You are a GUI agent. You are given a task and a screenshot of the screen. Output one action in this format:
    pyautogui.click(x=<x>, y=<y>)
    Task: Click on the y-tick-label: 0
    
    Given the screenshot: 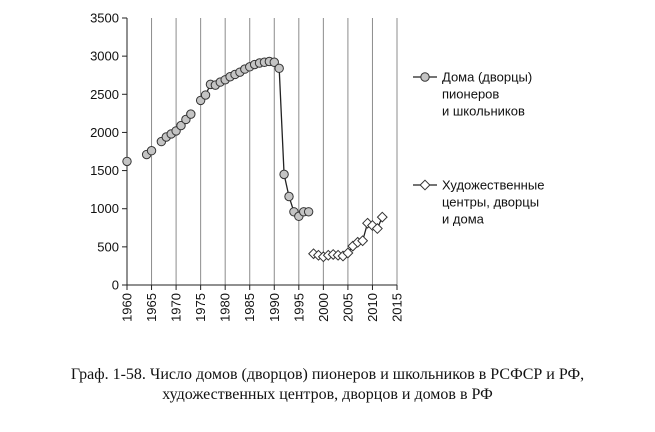 What is the action you would take?
    pyautogui.click(x=115, y=285)
    